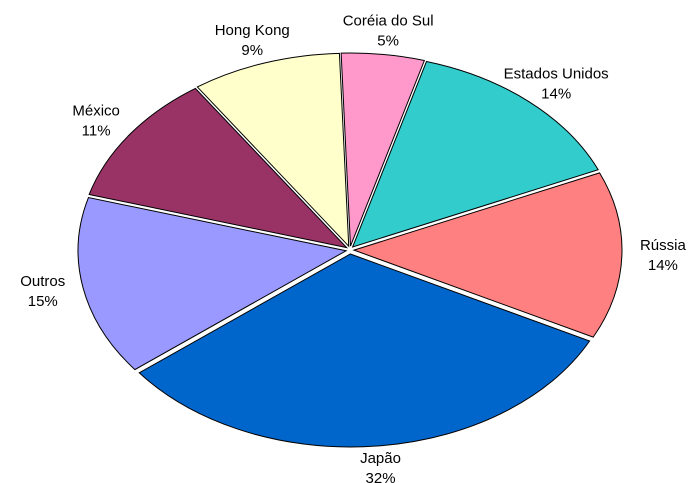 The image size is (698, 483). Describe the element at coordinates (381, 476) in the screenshot. I see `slice-value-label: 32%` at that location.